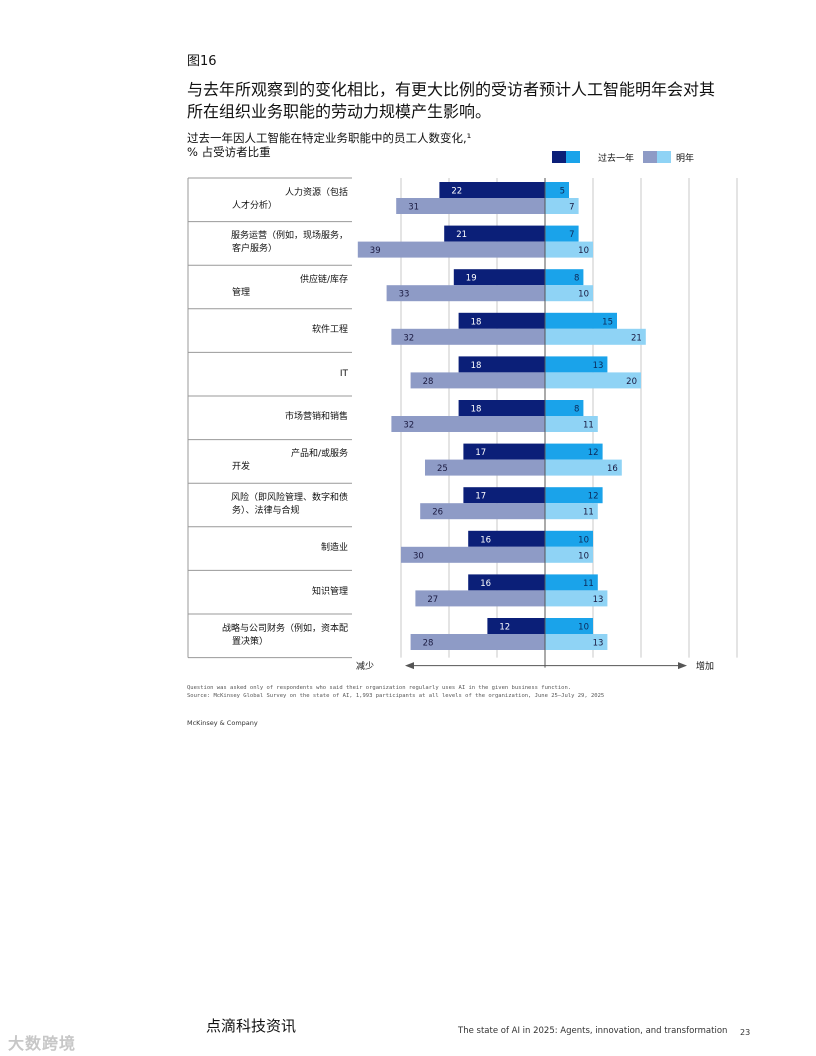 This screenshot has width=816, height=1056. What do you see at coordinates (284, 628) in the screenshot?
I see `category-label-line: 战略与公司财务（例如，资本配` at bounding box center [284, 628].